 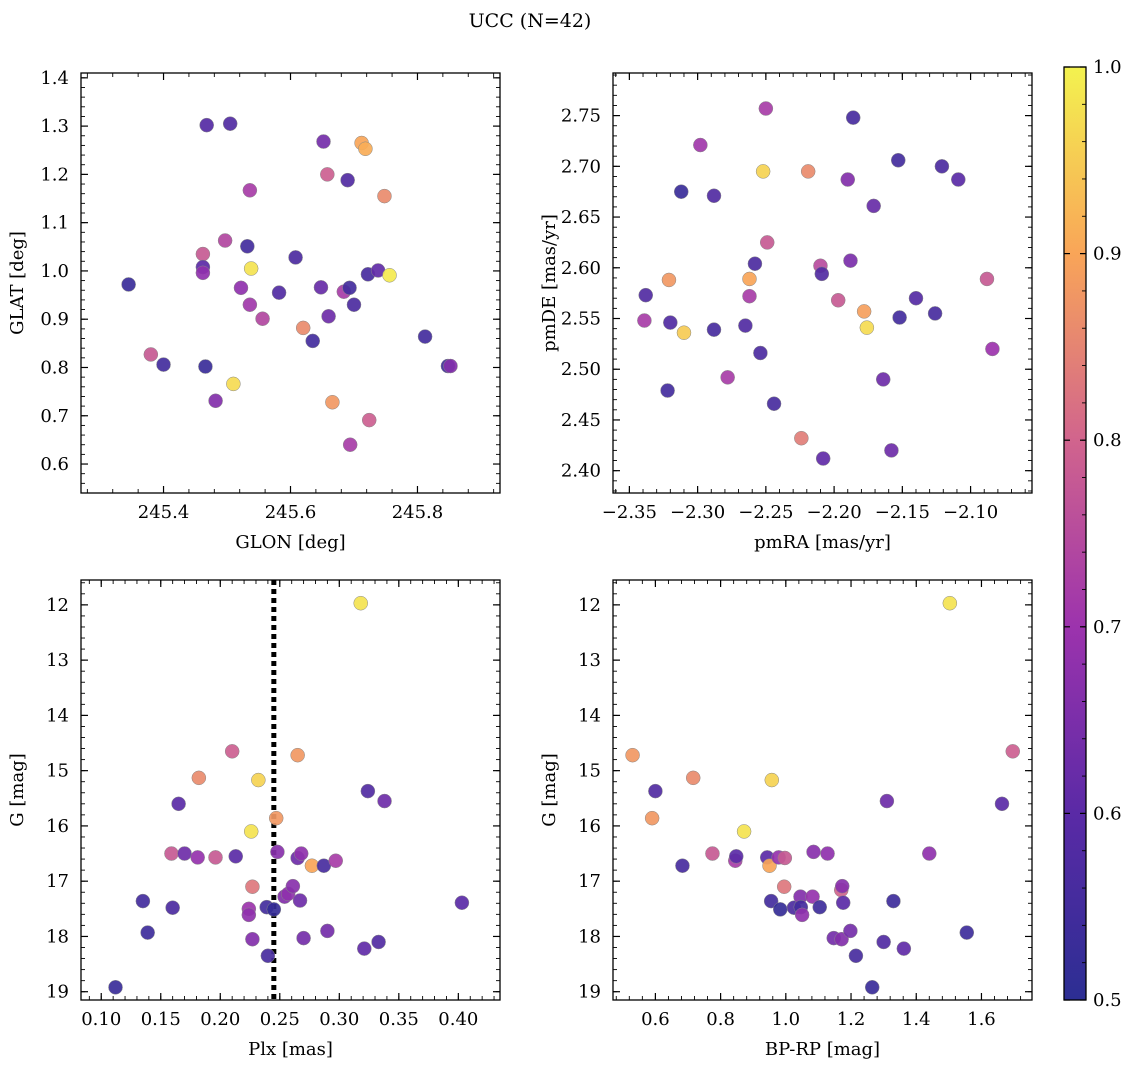 I want to click on y-tick-label: 2.45, so click(x=581, y=420).